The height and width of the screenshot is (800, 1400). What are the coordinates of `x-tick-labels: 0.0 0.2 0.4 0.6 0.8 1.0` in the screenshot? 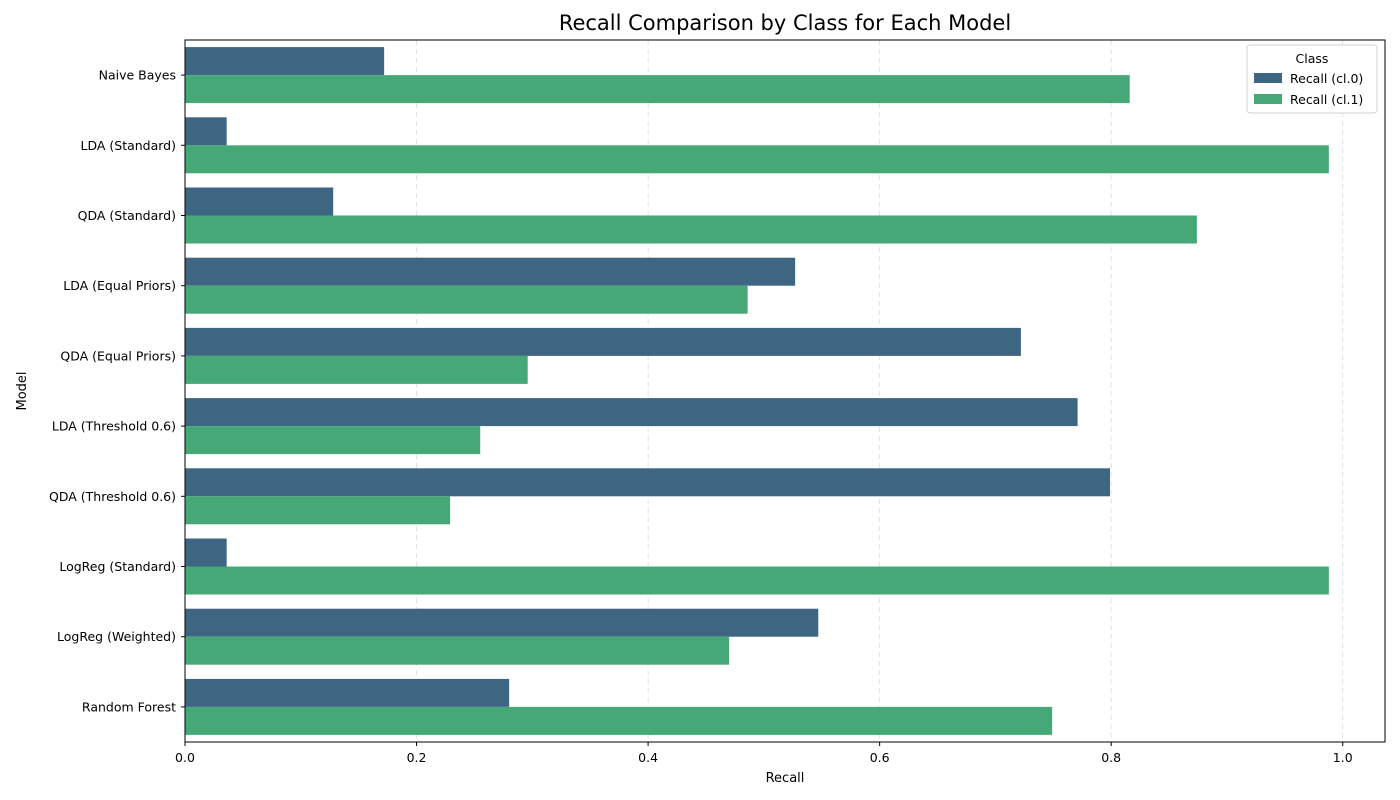 It's located at (764, 753).